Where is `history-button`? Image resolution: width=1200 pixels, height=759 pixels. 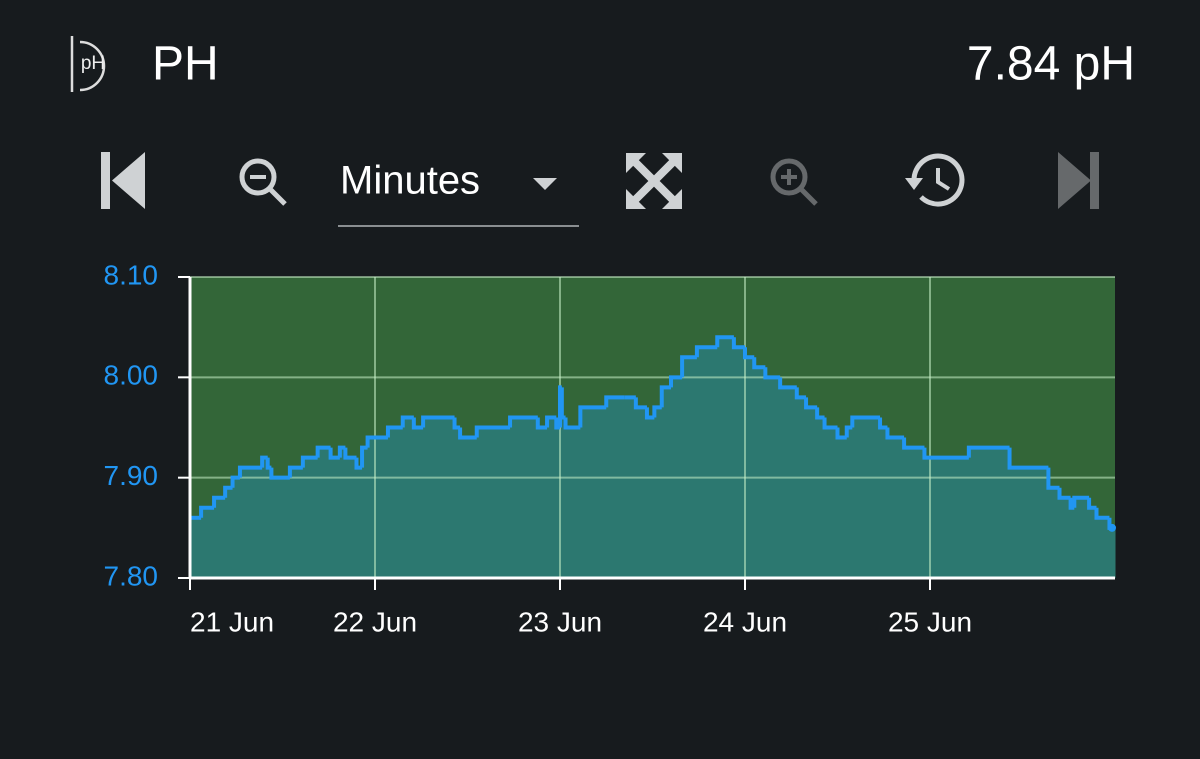
history-button is located at coordinates (935, 180).